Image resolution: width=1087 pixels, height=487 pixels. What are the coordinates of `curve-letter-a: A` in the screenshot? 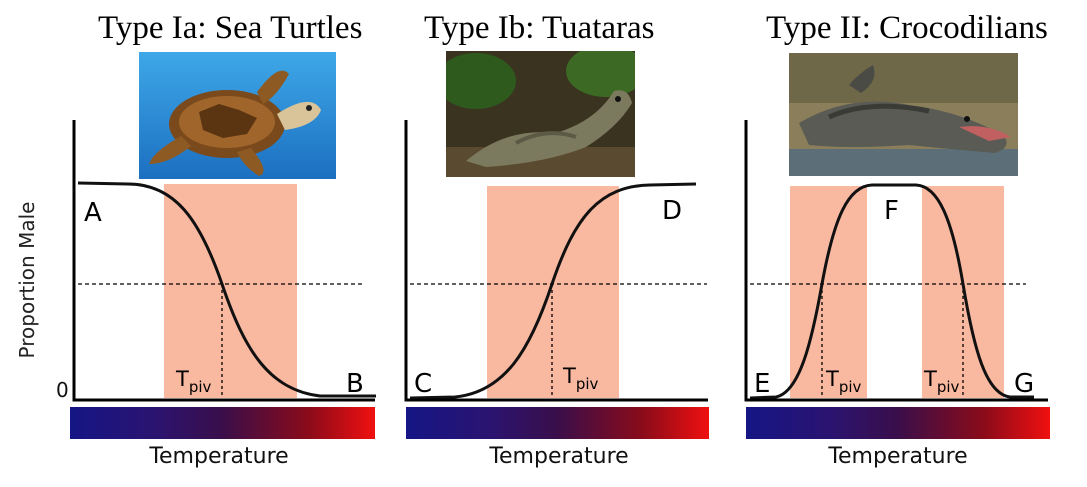 It's located at (93, 213).